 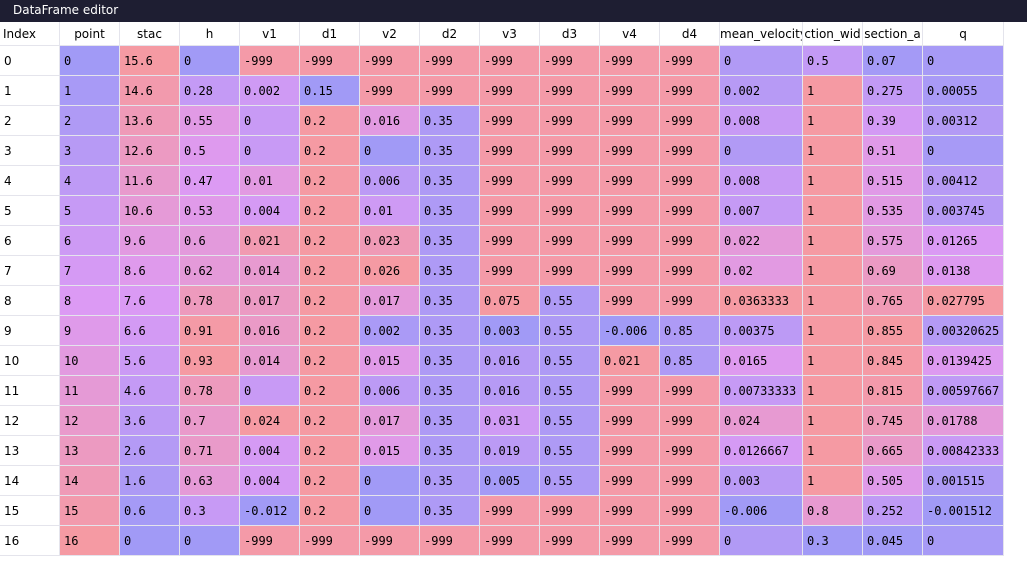 What do you see at coordinates (390, 121) in the screenshot?
I see `table-cell-v2: 0.016` at bounding box center [390, 121].